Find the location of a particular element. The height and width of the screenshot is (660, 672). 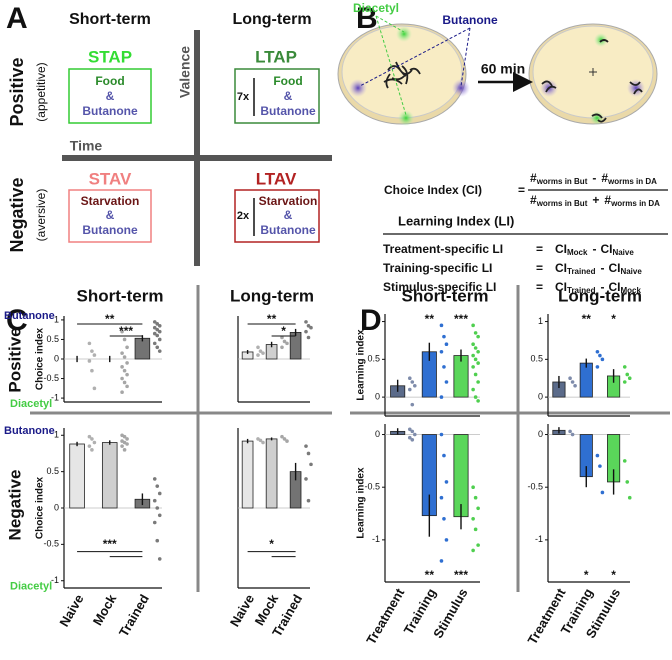

y-axis-label: Choice index is located at coordinates (40, 507).